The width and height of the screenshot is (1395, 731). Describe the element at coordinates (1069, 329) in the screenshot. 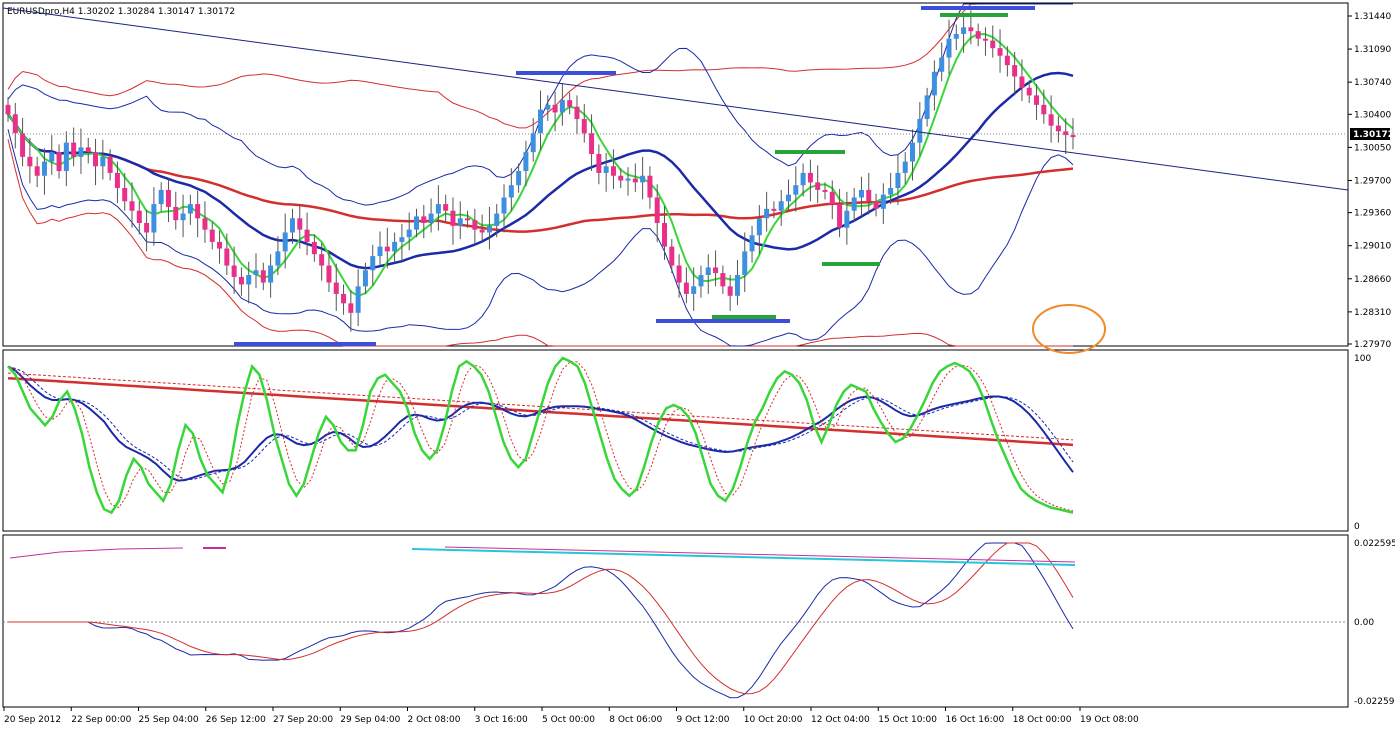

I see `highlight-ellipse` at that location.